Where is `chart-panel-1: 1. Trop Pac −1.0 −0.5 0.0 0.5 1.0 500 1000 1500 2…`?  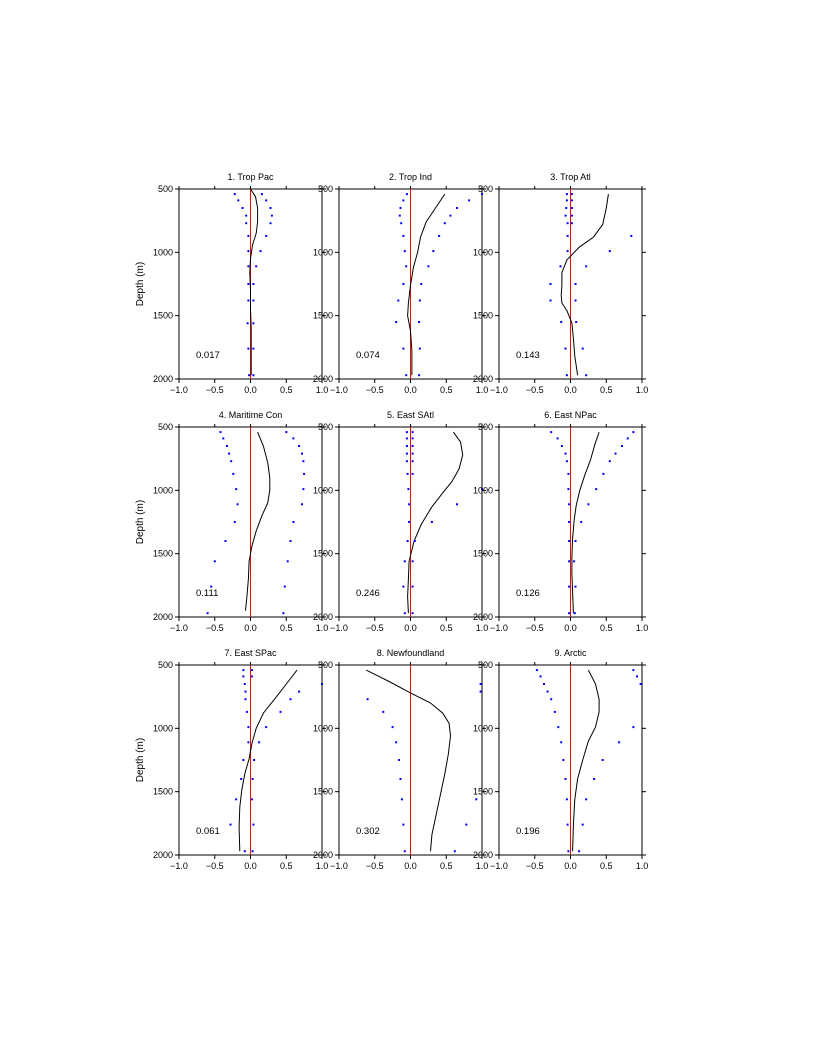 chart-panel-1: 1. Trop Pac −1.0 −0.5 0.0 0.5 1.0 500 1000 1500 2… is located at coordinates (231, 283).